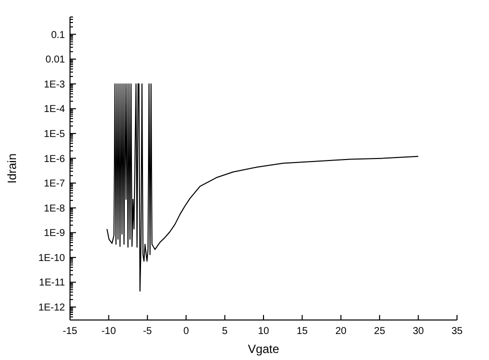 The width and height of the screenshot is (489, 360). Describe the element at coordinates (55, 134) in the screenshot. I see `y-tick-label: 1E-5` at that location.